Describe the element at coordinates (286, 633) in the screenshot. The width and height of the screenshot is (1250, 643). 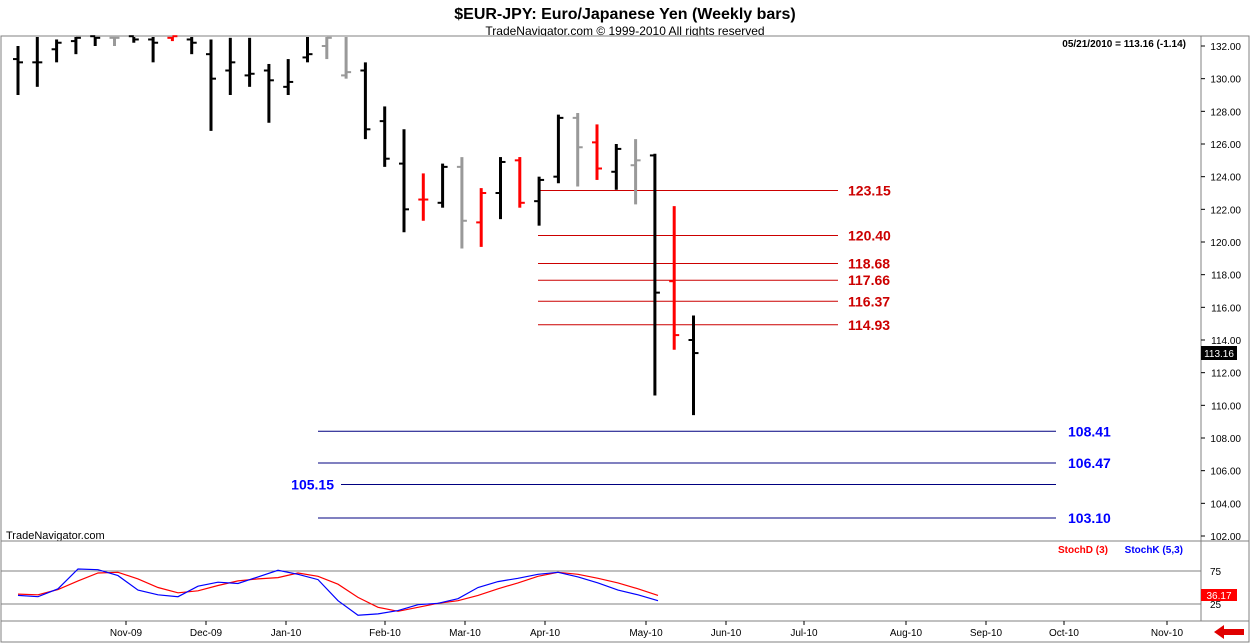
I see `time-tick-label: Jan-10` at that location.